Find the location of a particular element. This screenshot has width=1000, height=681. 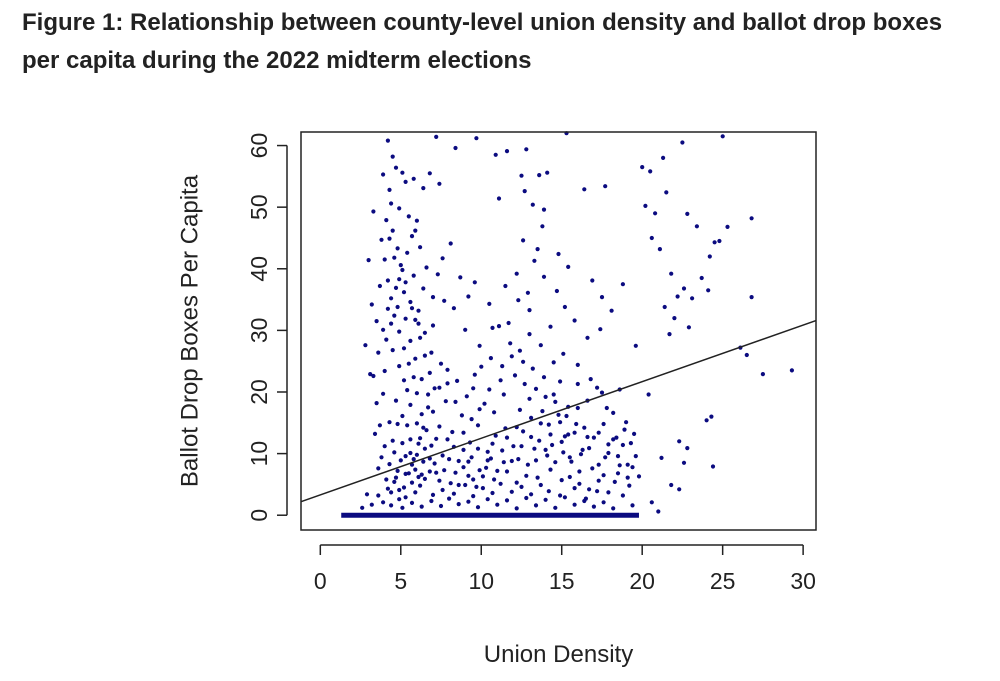

x-tick-label: 15 is located at coordinates (562, 581).